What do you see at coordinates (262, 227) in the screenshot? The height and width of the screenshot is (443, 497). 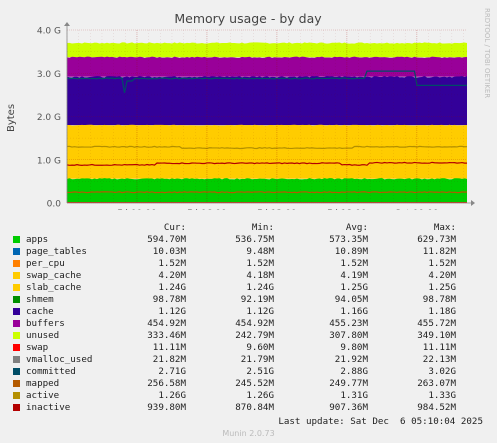 I see `legend-header-min: Min:` at bounding box center [262, 227].